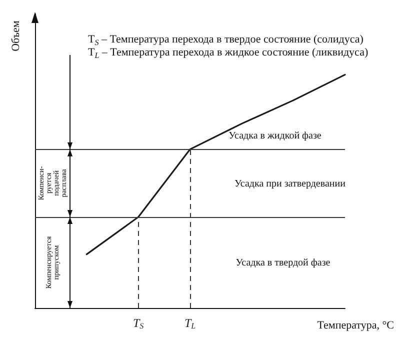 This screenshot has height=347, width=408. I want to click on annotation: Усадка в твердой фазе, so click(283, 263).